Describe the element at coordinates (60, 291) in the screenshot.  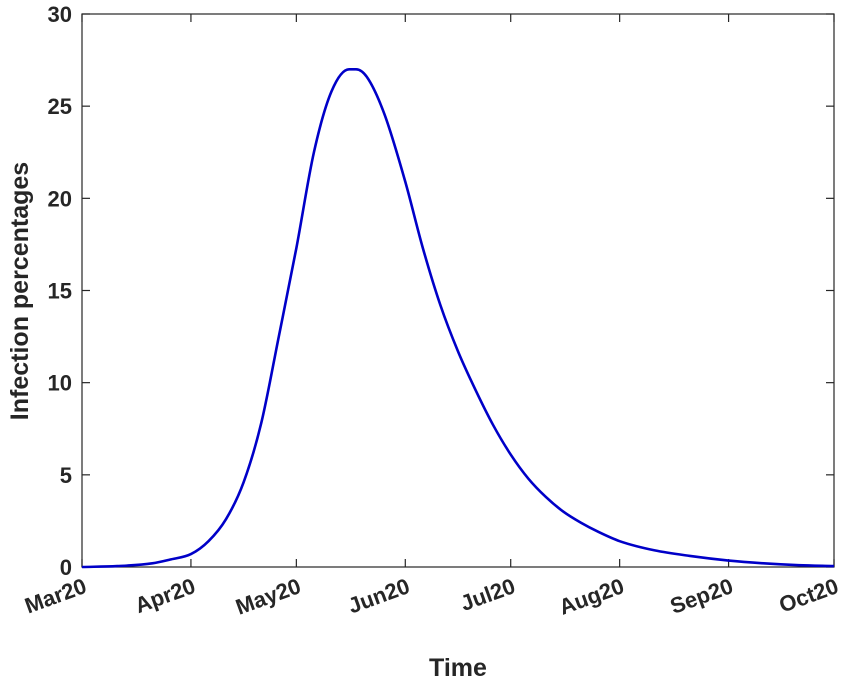
I see `y-tick-label: 15` at that location.